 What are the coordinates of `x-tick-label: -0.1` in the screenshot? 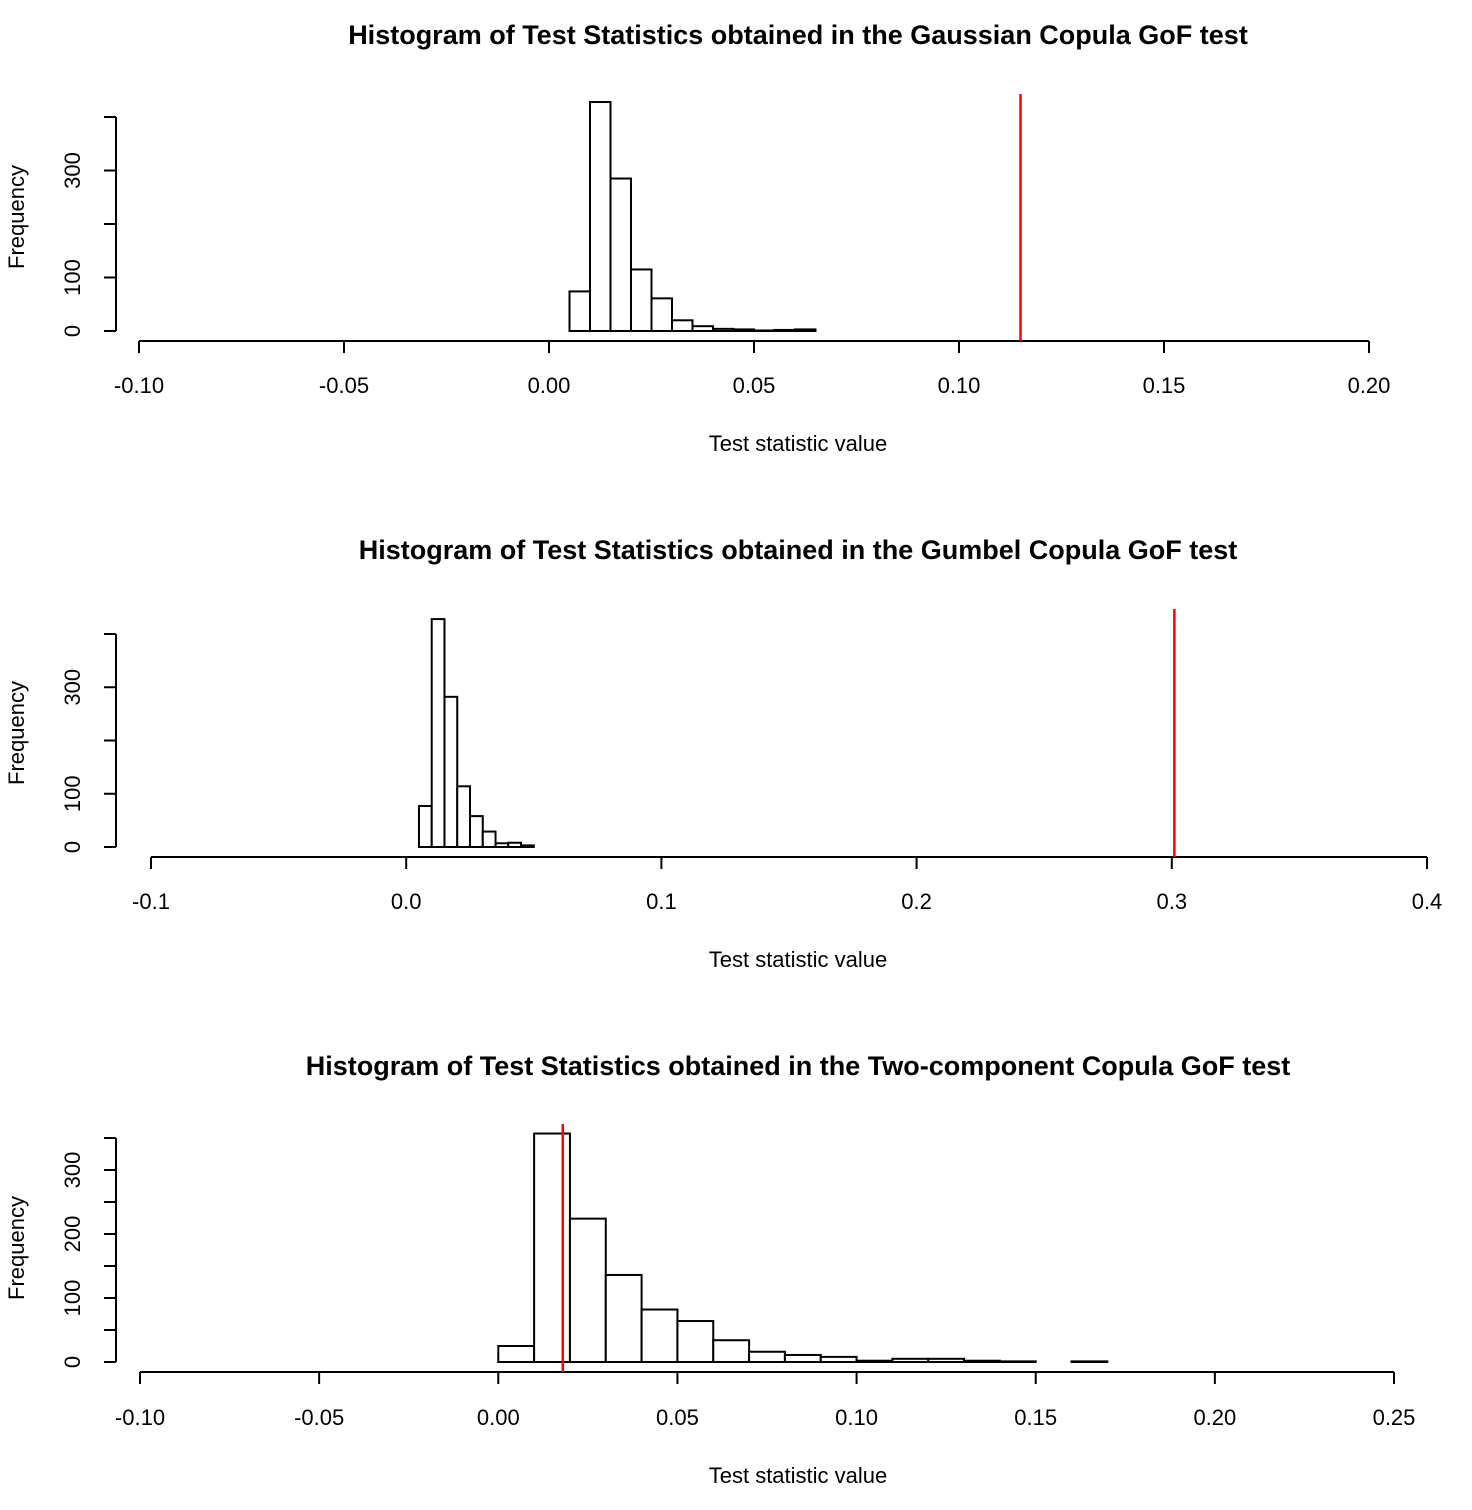 It's located at (151, 901).